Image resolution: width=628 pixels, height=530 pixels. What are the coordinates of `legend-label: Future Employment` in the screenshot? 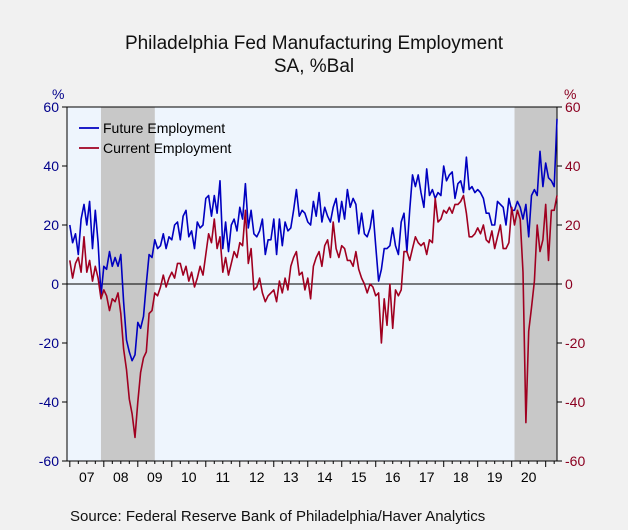 It's located at (164, 128).